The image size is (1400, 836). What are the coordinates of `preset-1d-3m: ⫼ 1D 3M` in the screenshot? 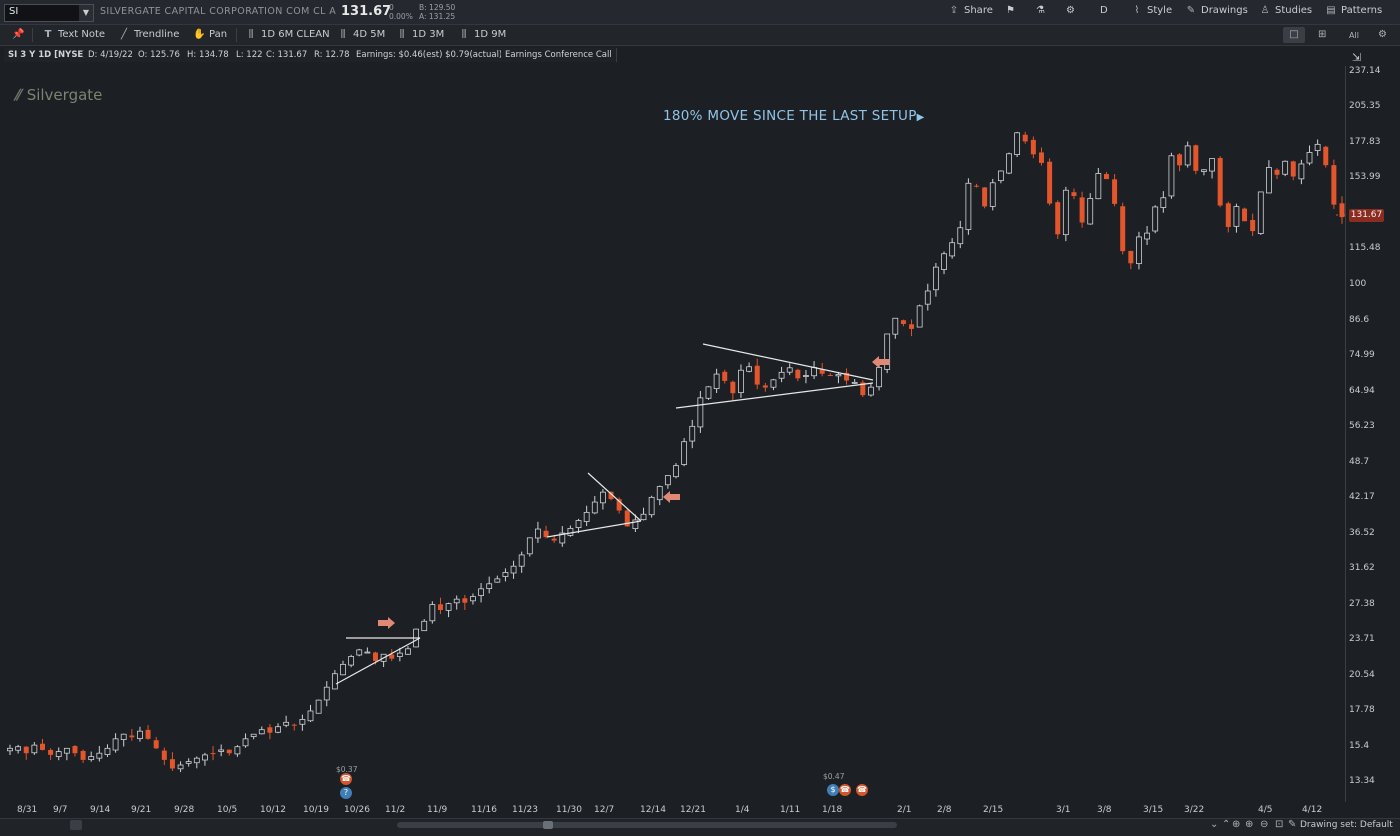 It's located at (420, 34).